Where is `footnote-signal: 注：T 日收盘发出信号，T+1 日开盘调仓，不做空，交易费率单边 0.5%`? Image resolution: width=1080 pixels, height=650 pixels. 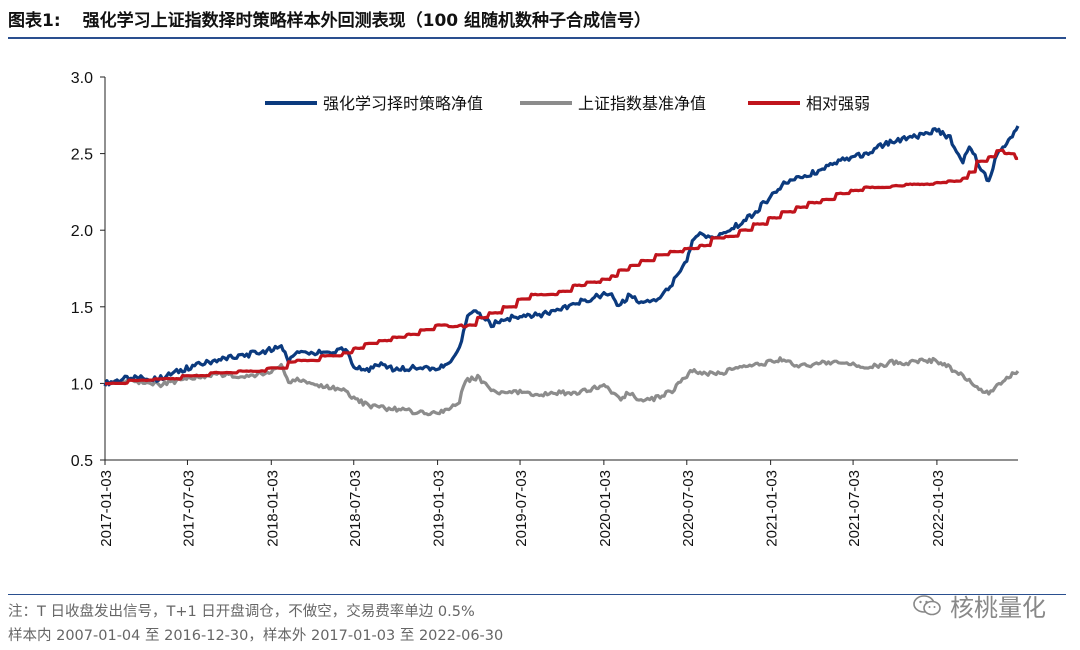
footnote-signal: 注：T 日收盘发出信号，T+1 日开盘调仓，不做空，交易费率单边 0.5% is located at coordinates (241, 612).